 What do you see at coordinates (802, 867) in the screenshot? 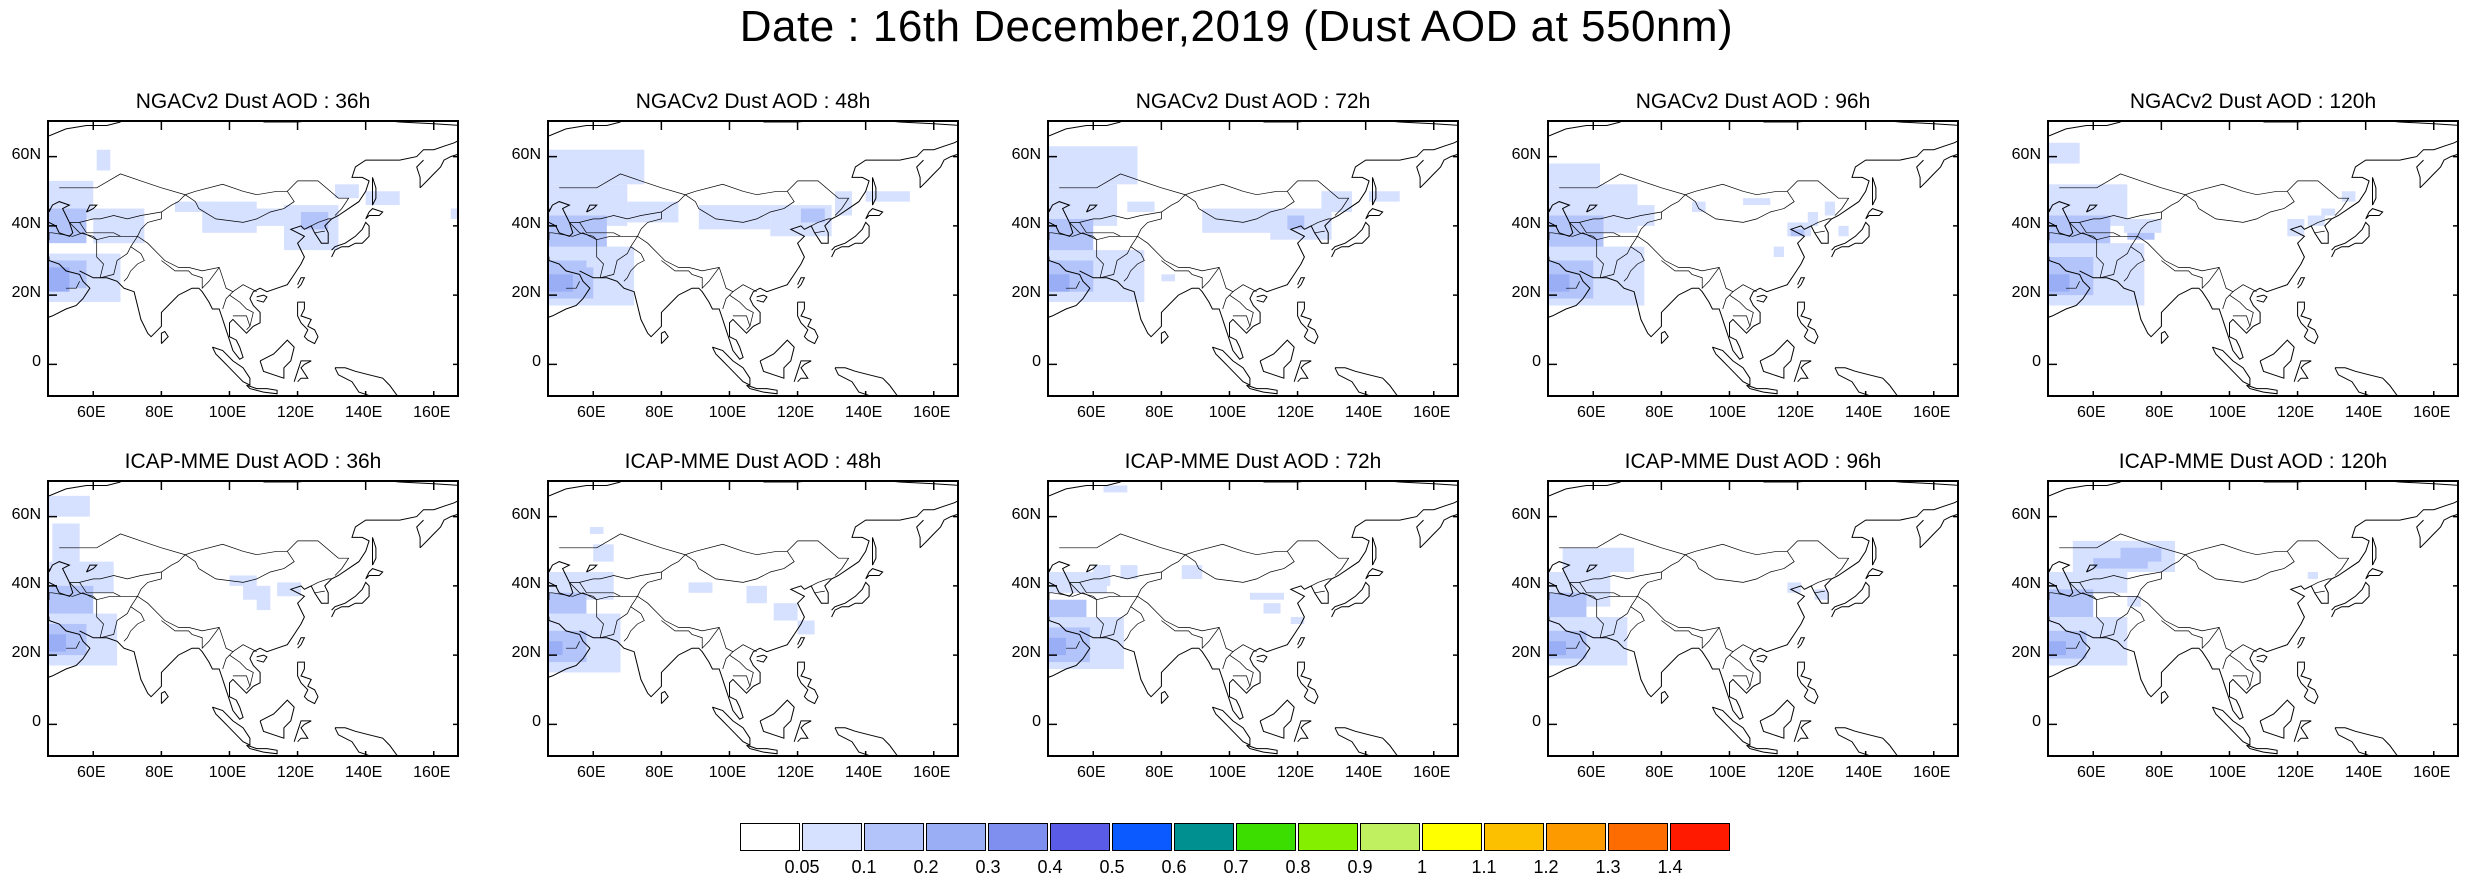
I see `colorbar-label: 0.05` at bounding box center [802, 867].